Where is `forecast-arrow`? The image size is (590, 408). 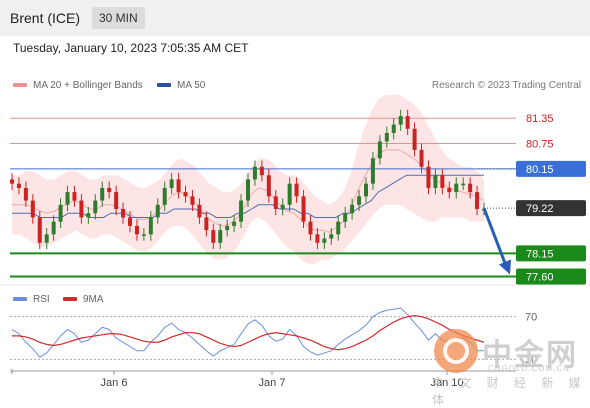
forecast-arrow is located at coordinates (496, 241).